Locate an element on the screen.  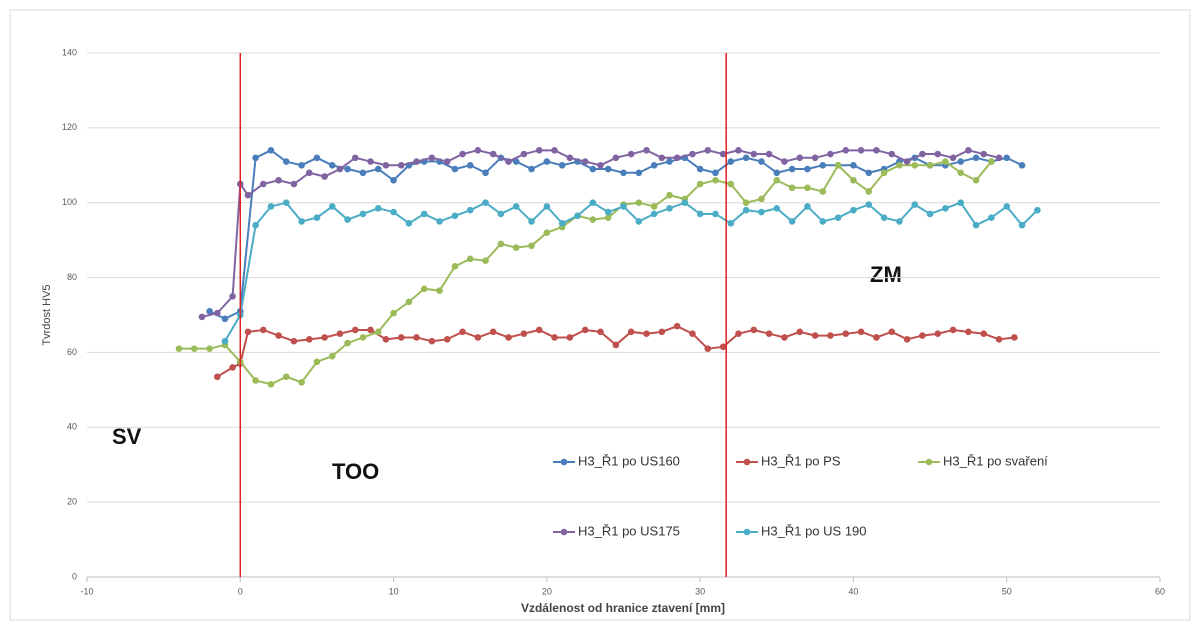
y-tick-label: 140 is located at coordinates (69, 52).